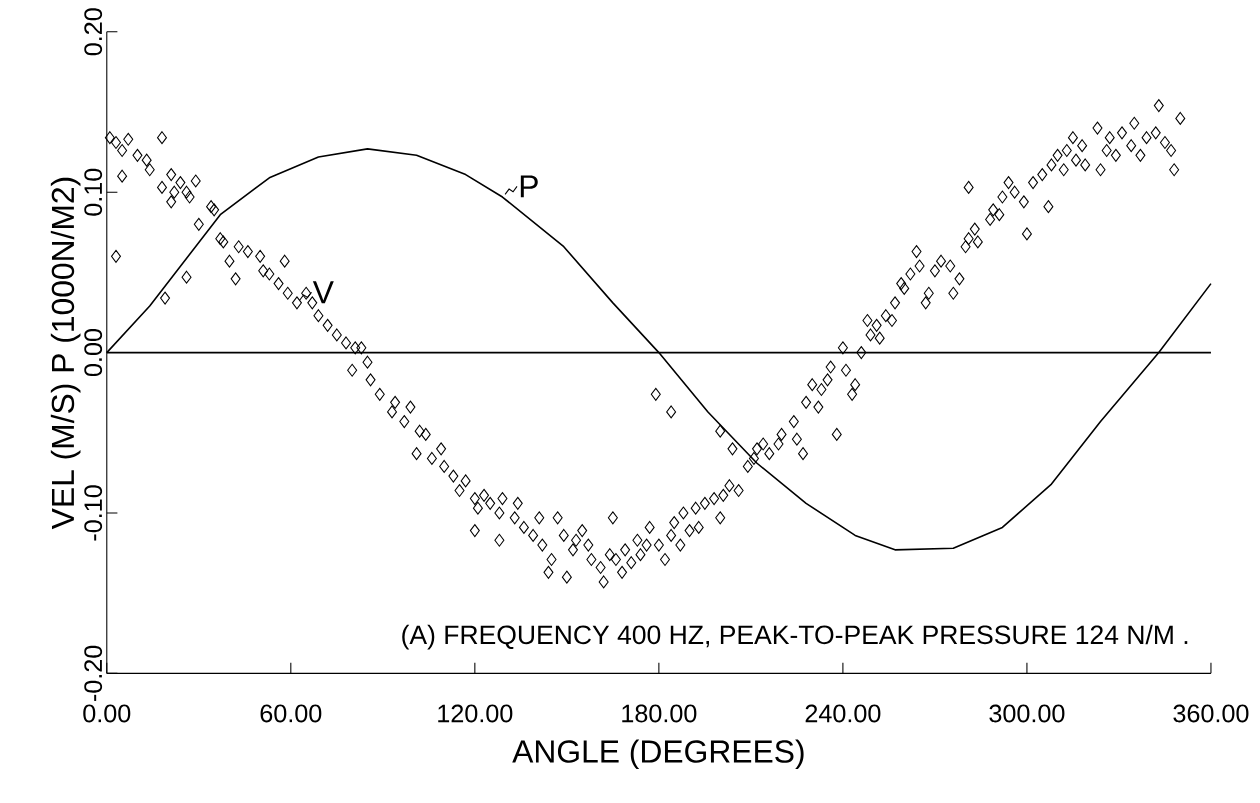 This screenshot has height=803, width=1260. I want to click on x-tick-label: 60.00, so click(291, 713).